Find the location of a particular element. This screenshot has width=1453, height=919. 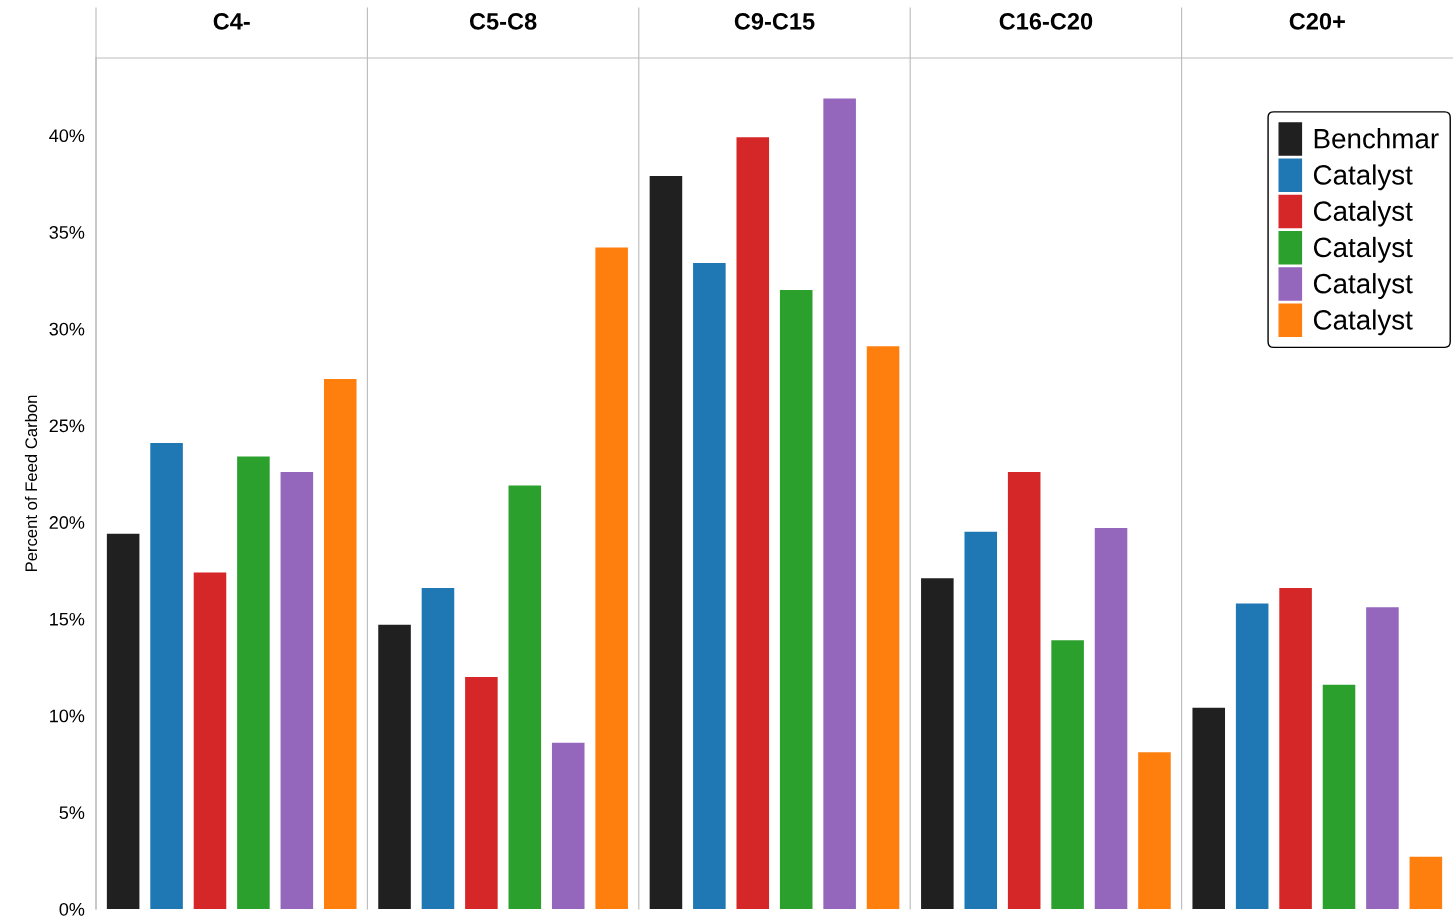

x-tick-label: C5-C8 is located at coordinates (503, 21).